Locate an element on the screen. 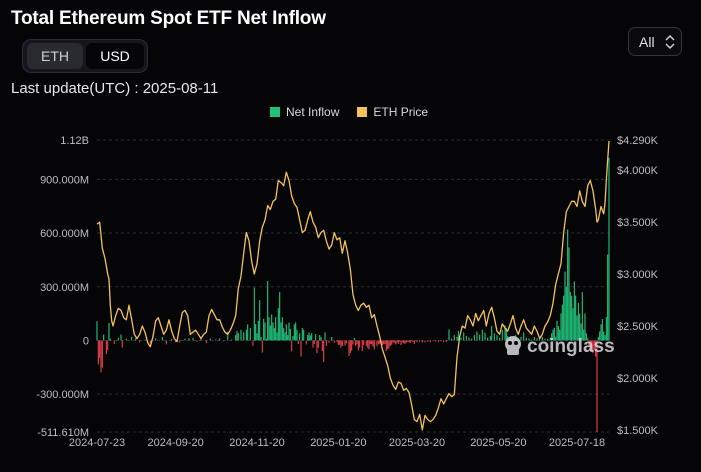 This screenshot has width=701, height=472. y-left-tick-label: 600.000M is located at coordinates (64, 234).